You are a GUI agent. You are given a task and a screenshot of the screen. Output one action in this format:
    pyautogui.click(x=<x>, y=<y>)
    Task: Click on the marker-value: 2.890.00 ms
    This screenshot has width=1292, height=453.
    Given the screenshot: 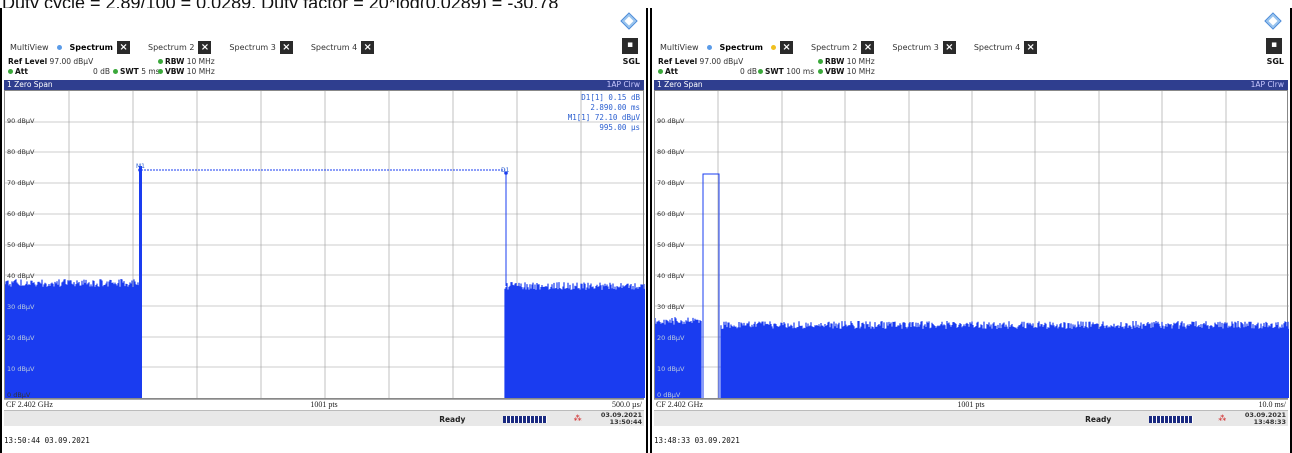 What is the action you would take?
    pyautogui.click(x=615, y=107)
    